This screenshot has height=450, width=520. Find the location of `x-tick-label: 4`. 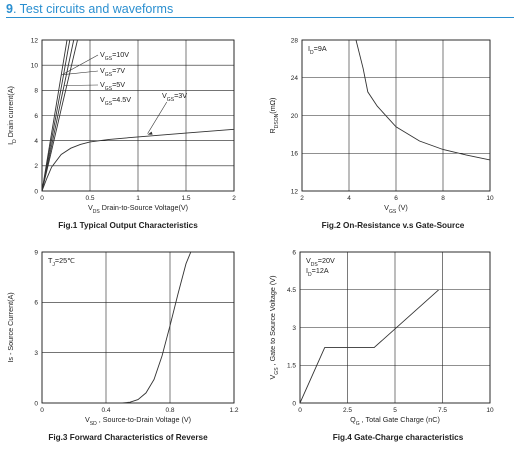

x-tick-label: 4 is located at coordinates (349, 198).